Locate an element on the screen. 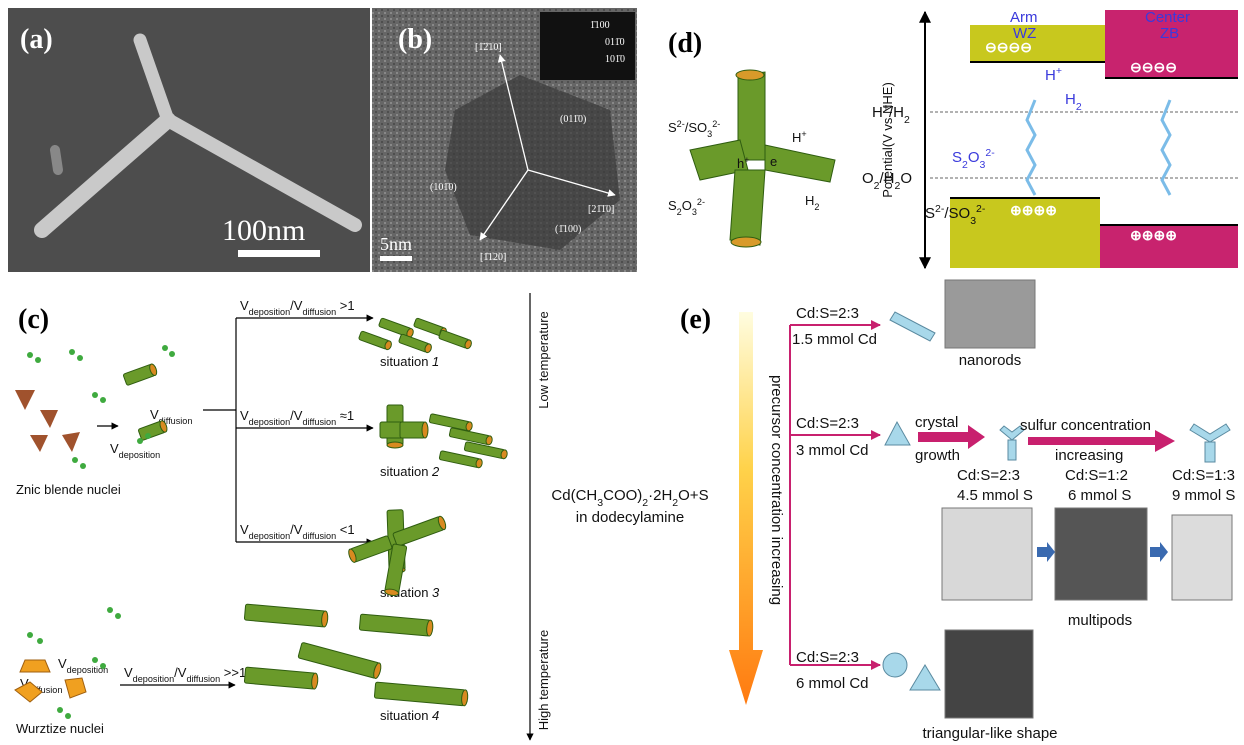 This screenshot has height=745, width=1244. spot: 1̄100 is located at coordinates (600, 25).